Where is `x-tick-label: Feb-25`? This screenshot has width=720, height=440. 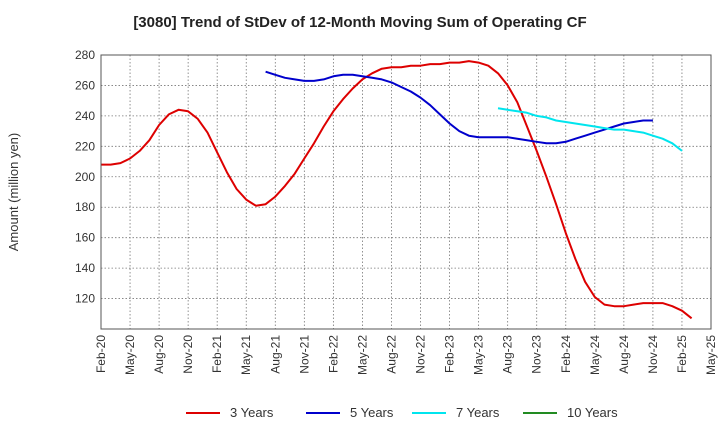 x-tick-label: Feb-25 is located at coordinates (682, 354).